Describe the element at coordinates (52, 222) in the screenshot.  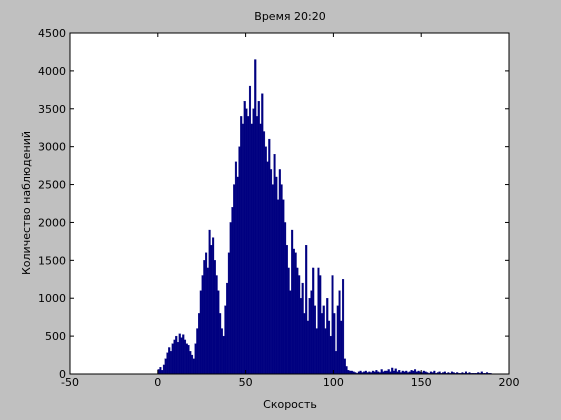
I see `y-tick-label: 2000` at that location.